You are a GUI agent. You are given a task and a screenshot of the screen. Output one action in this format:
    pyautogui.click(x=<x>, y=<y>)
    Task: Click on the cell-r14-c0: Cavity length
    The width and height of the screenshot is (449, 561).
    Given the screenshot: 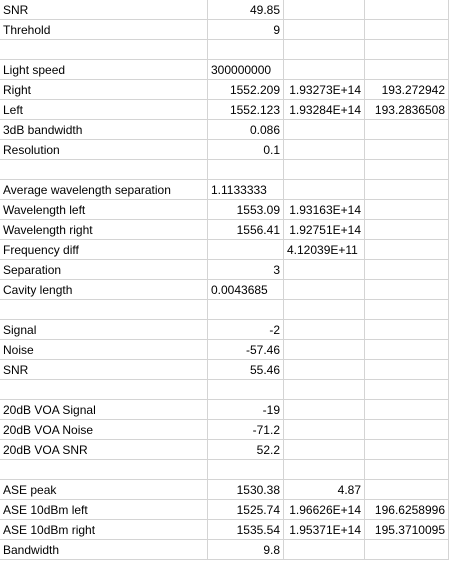 What is the action you would take?
    pyautogui.click(x=104, y=290)
    